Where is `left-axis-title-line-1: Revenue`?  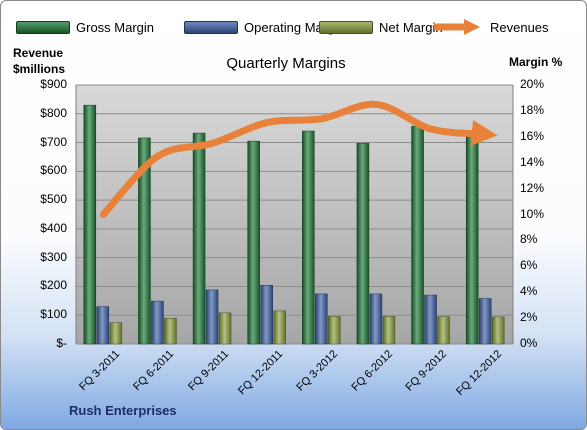 left-axis-title-line-1: Revenue is located at coordinates (38, 53).